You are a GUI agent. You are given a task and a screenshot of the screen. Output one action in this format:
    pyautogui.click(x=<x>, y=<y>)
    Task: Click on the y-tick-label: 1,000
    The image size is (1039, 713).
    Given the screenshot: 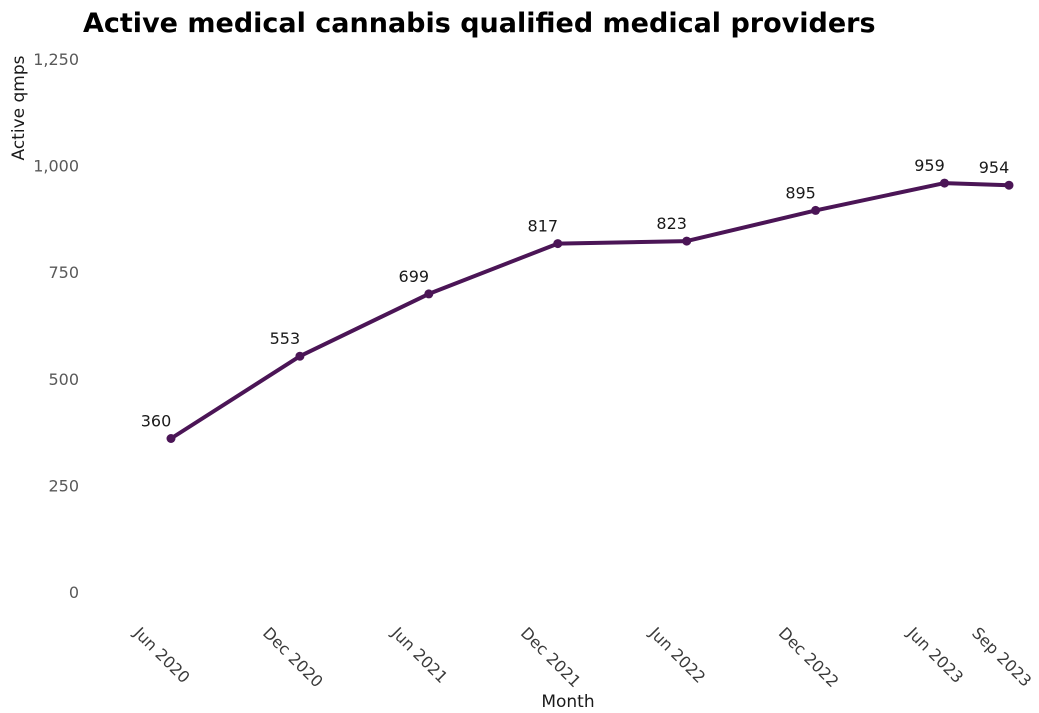 What is the action you would take?
    pyautogui.click(x=56, y=166)
    